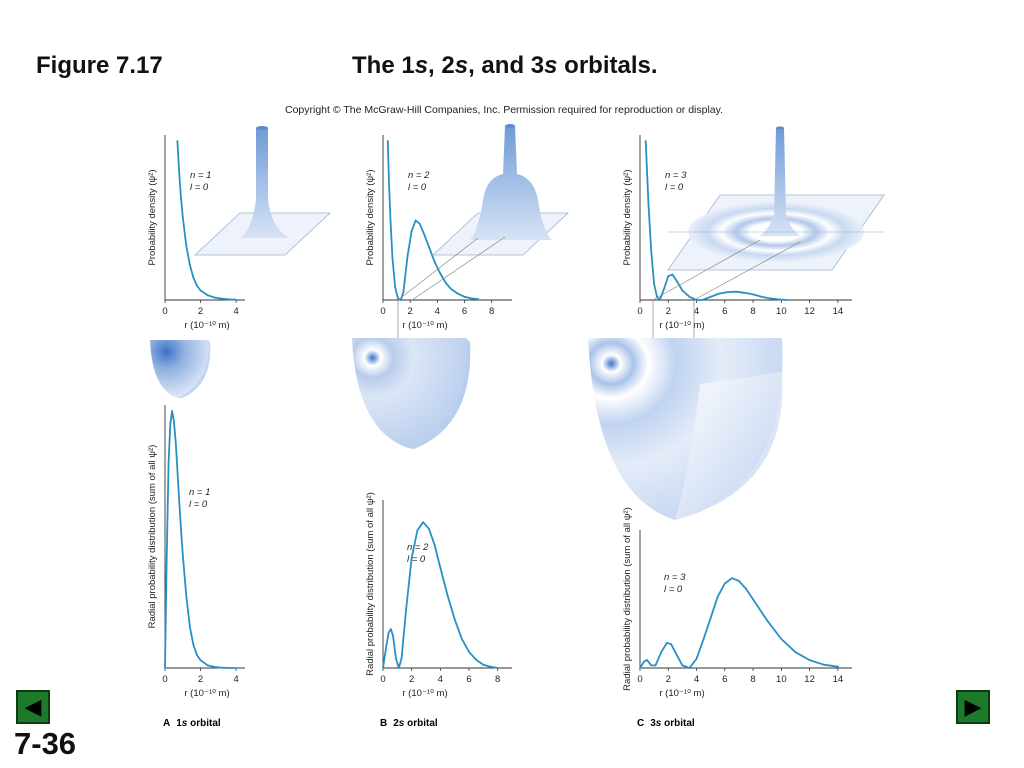 Image resolution: width=1024 pixels, height=768 pixels. Describe the element at coordinates (33, 707) in the screenshot. I see `previous-slide-button: ◀` at that location.